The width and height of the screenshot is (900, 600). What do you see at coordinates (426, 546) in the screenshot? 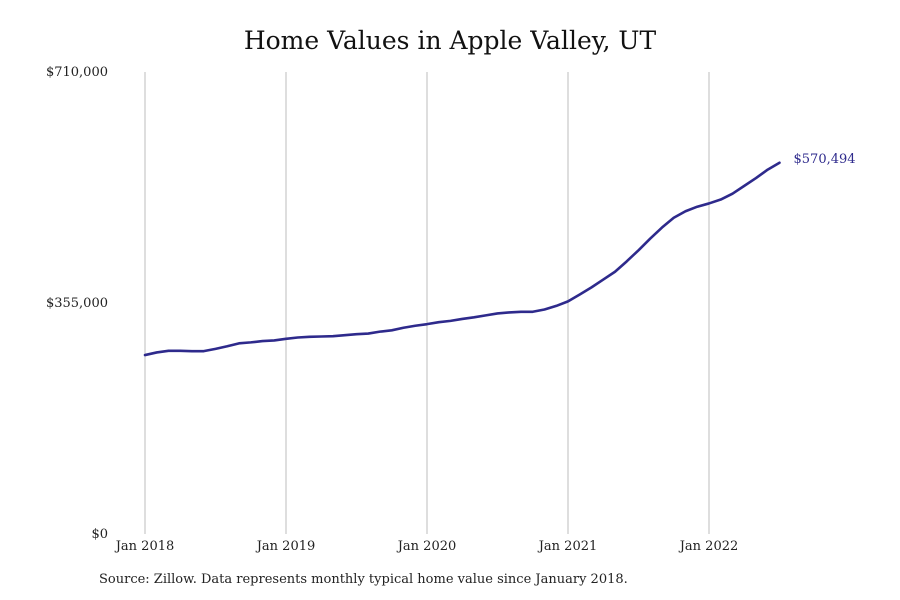
I see `x-tick-label: Jan 2020` at bounding box center [426, 546].